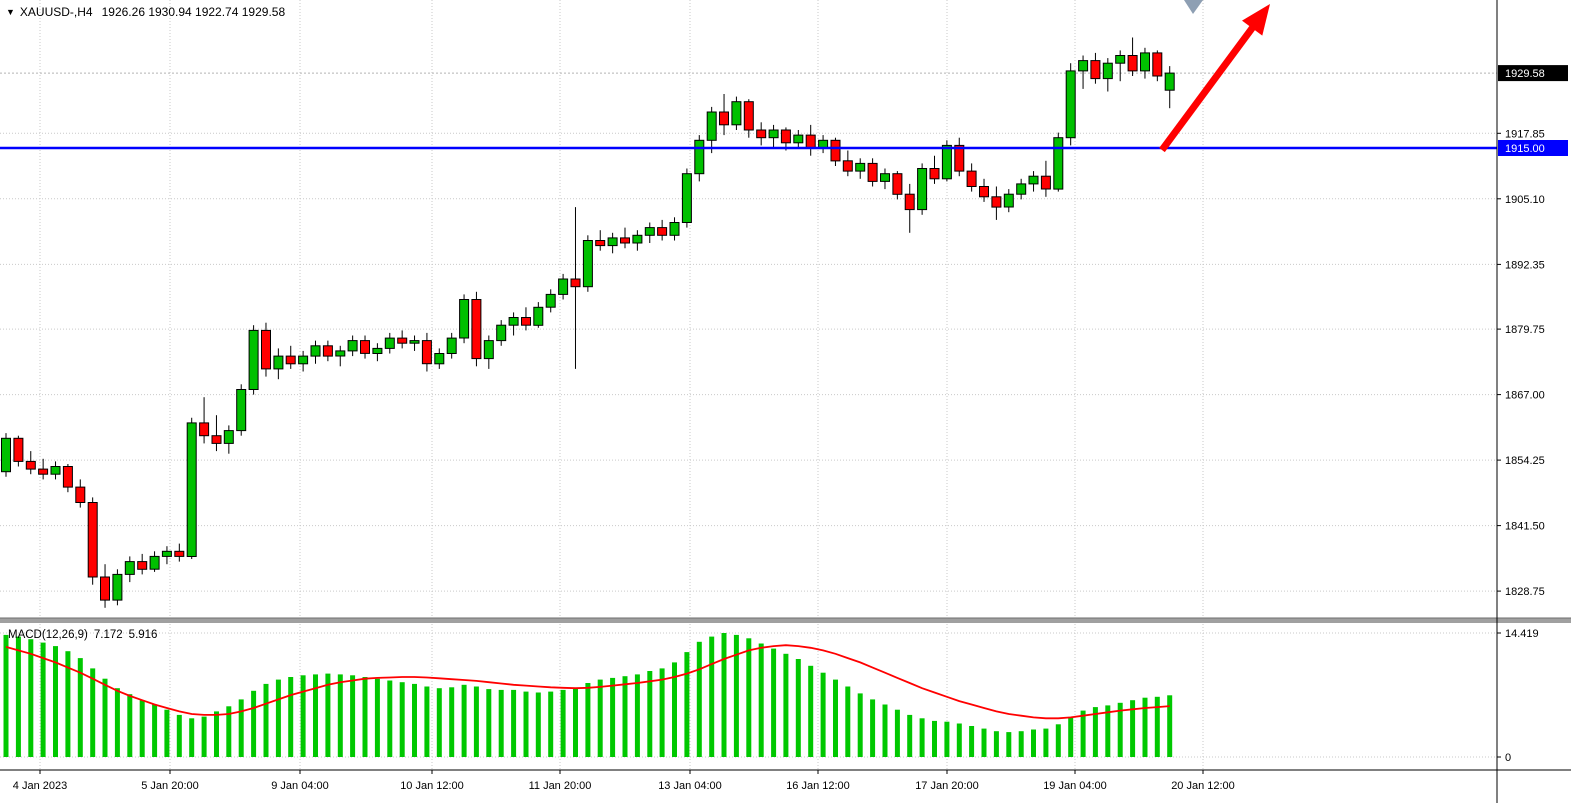  Describe the element at coordinates (1256, 20) in the screenshot. I see `trend-arrow-head` at that location.